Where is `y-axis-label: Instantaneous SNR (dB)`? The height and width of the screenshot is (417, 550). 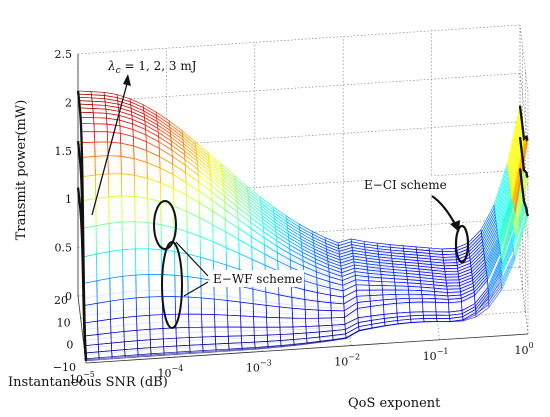 y-axis-label: Instantaneous SNR (dB) is located at coordinates (88, 382).